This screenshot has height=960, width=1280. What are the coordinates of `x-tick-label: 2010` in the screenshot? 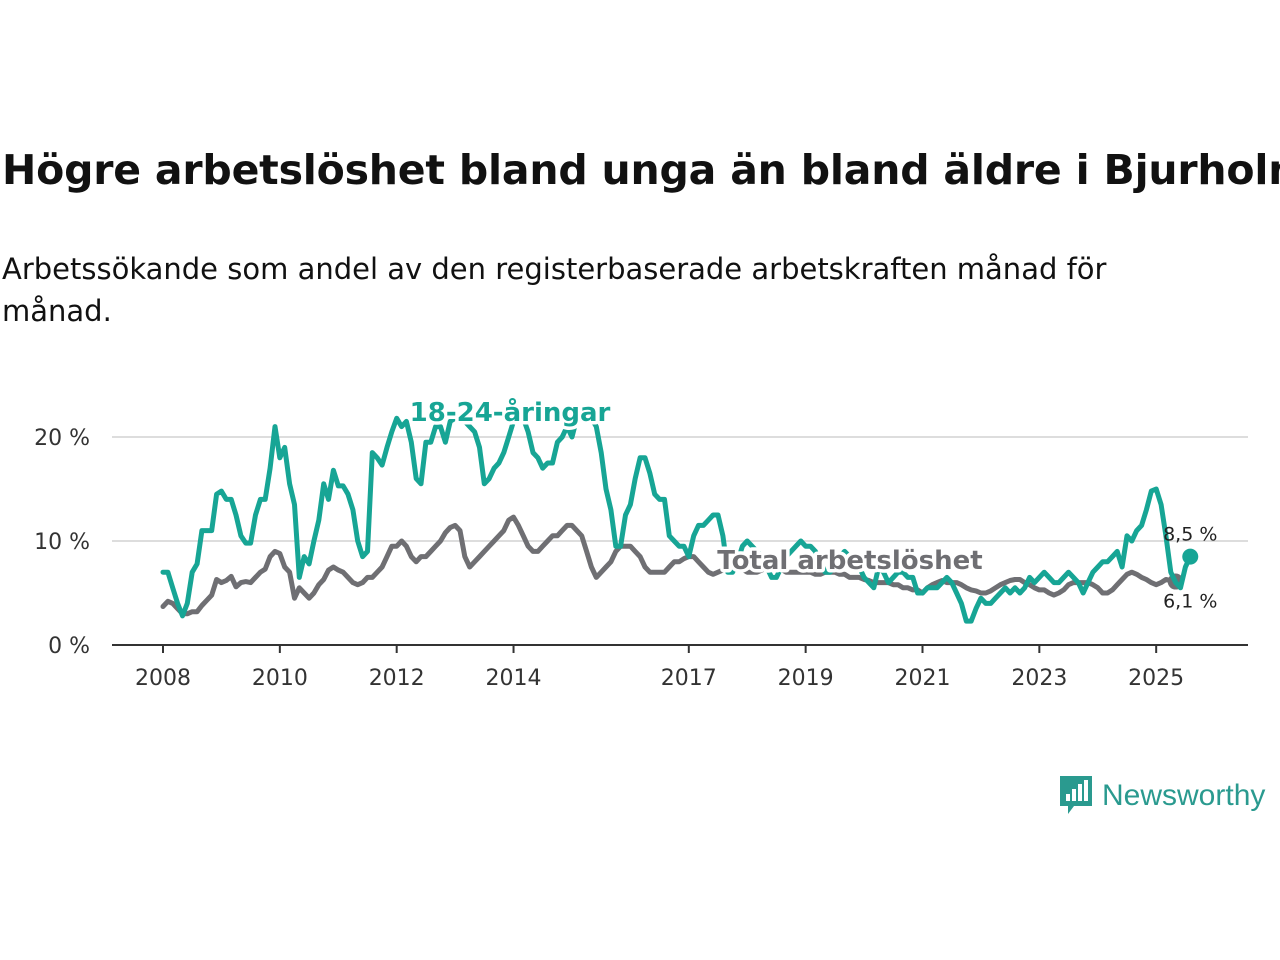 It's located at (280, 678).